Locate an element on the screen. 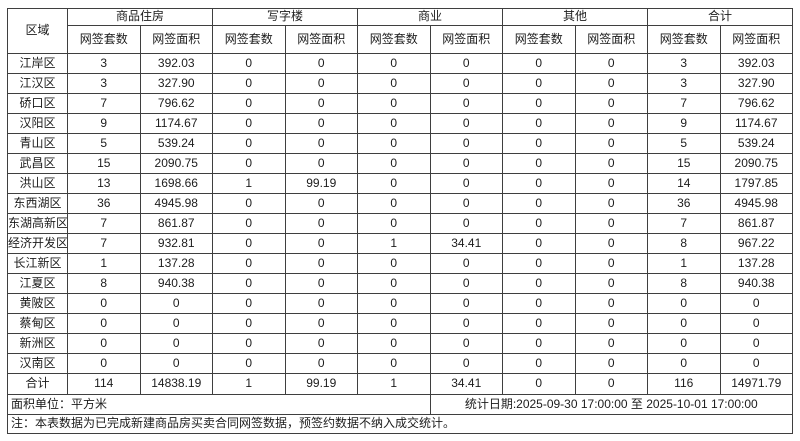 Image resolution: width=800 pixels, height=441 pixels. table-row: 硚口区 7 796.62 0 0 0 0 0 0 7 796.62 is located at coordinates (400, 103).